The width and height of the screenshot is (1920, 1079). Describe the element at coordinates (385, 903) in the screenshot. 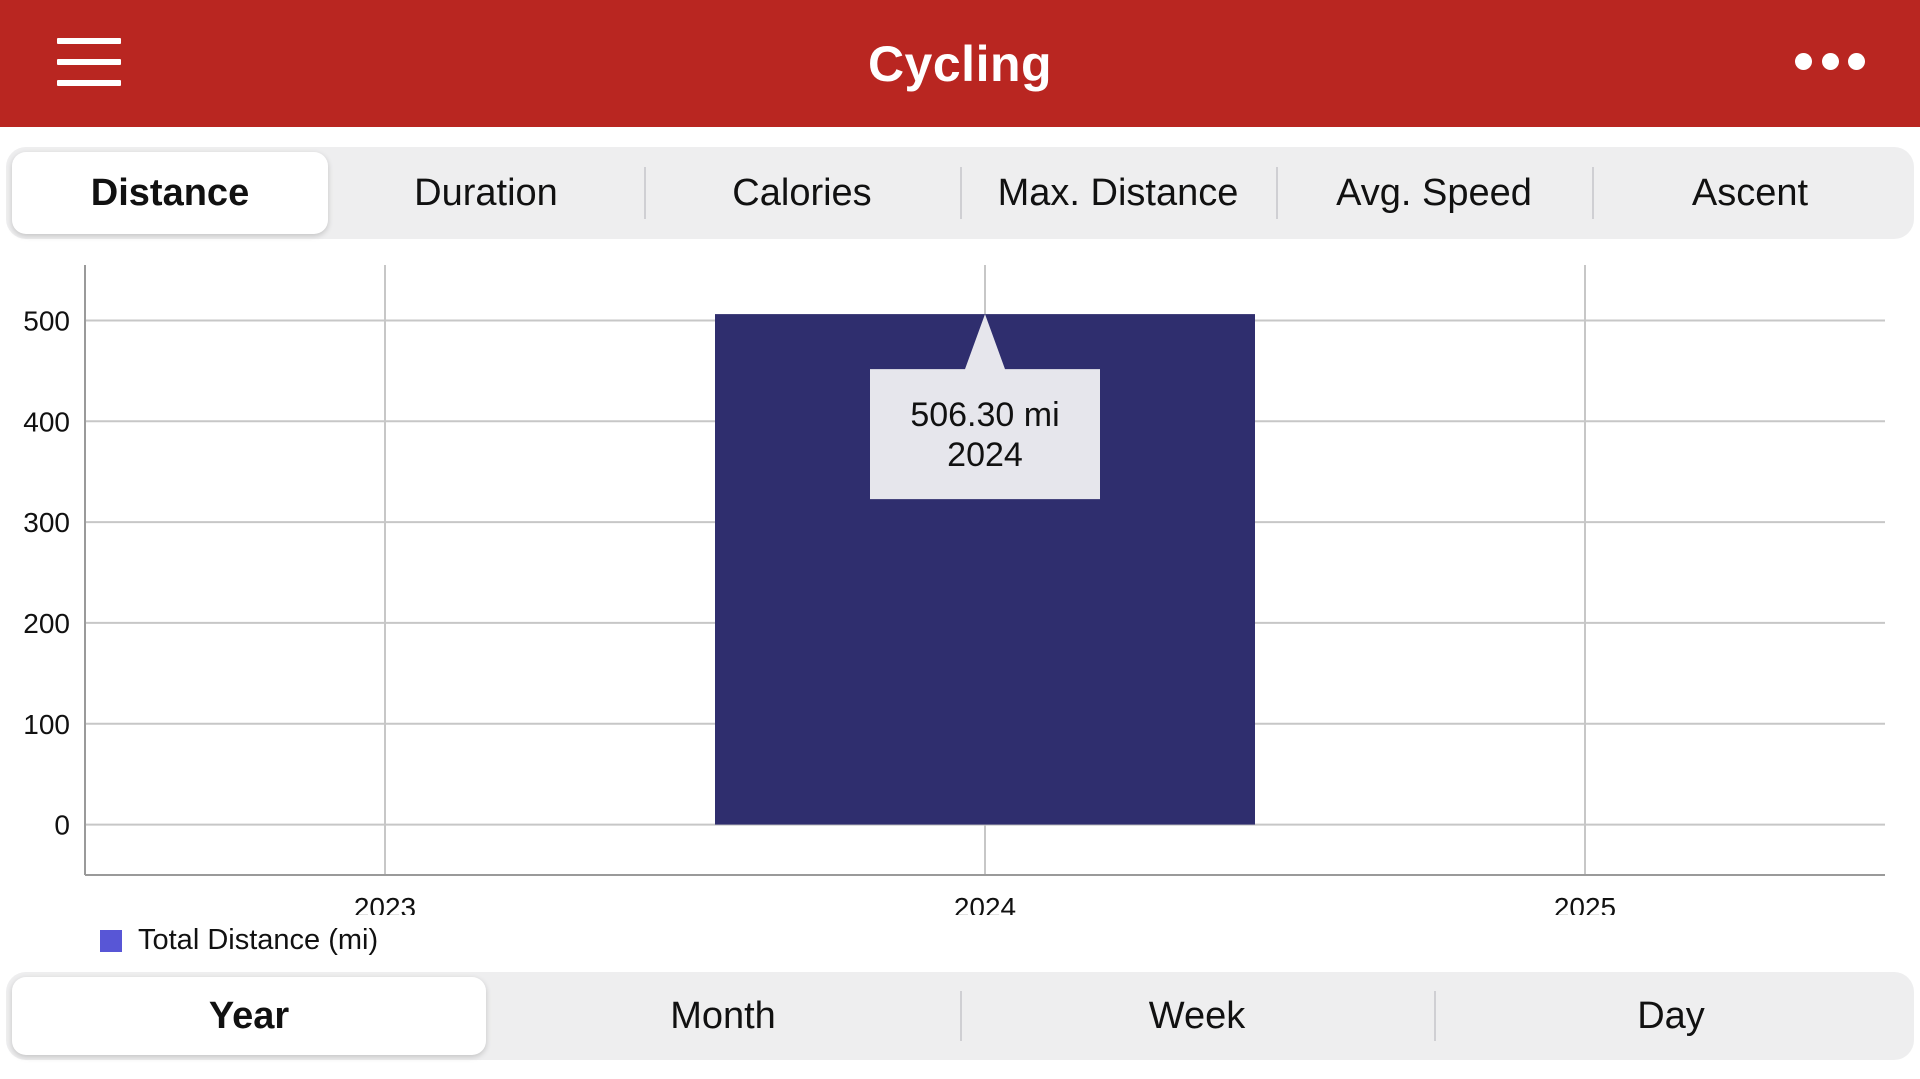

I see `x-tick-label: 2023` at that location.